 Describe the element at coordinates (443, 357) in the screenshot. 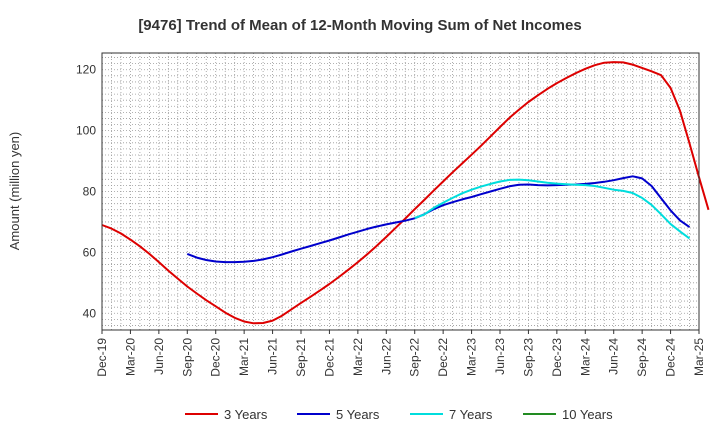

I see `x-tick-label: Dec-22` at that location.